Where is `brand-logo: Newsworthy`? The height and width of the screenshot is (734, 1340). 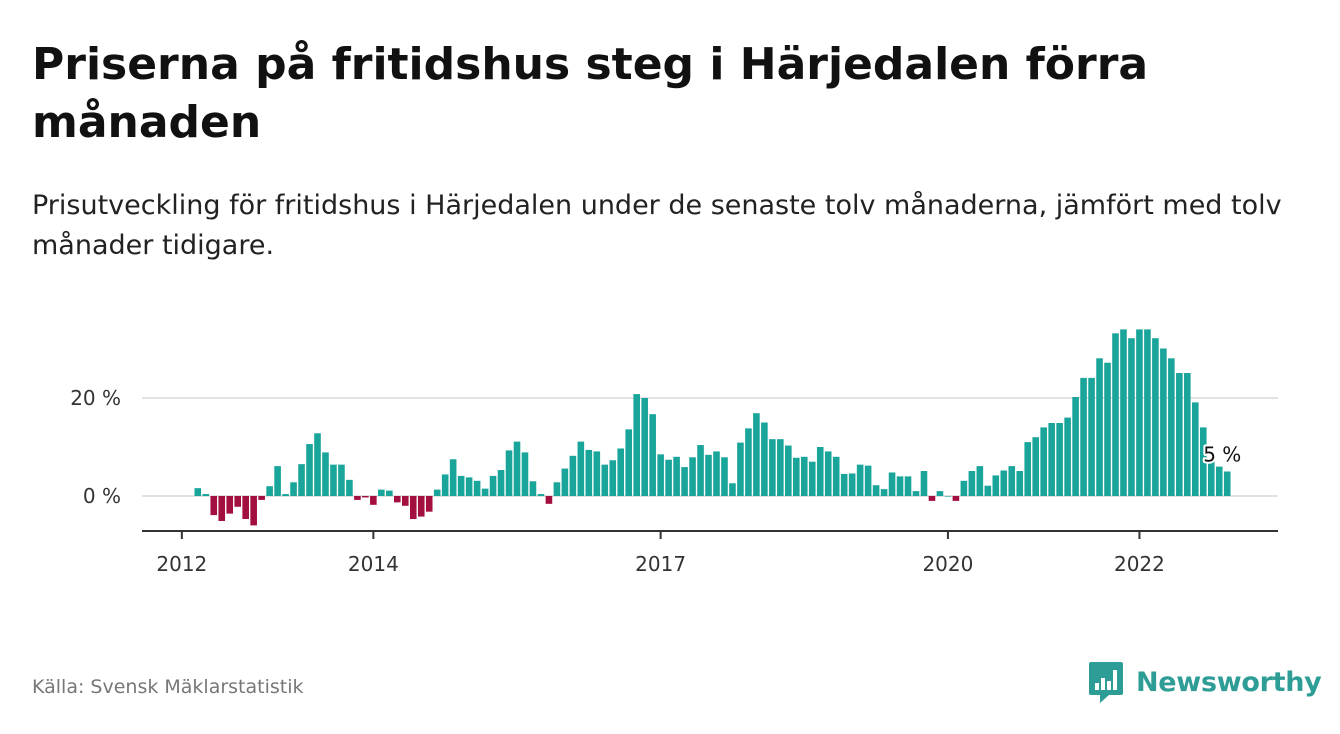
brand-logo: Newsworthy is located at coordinates (1205, 682).